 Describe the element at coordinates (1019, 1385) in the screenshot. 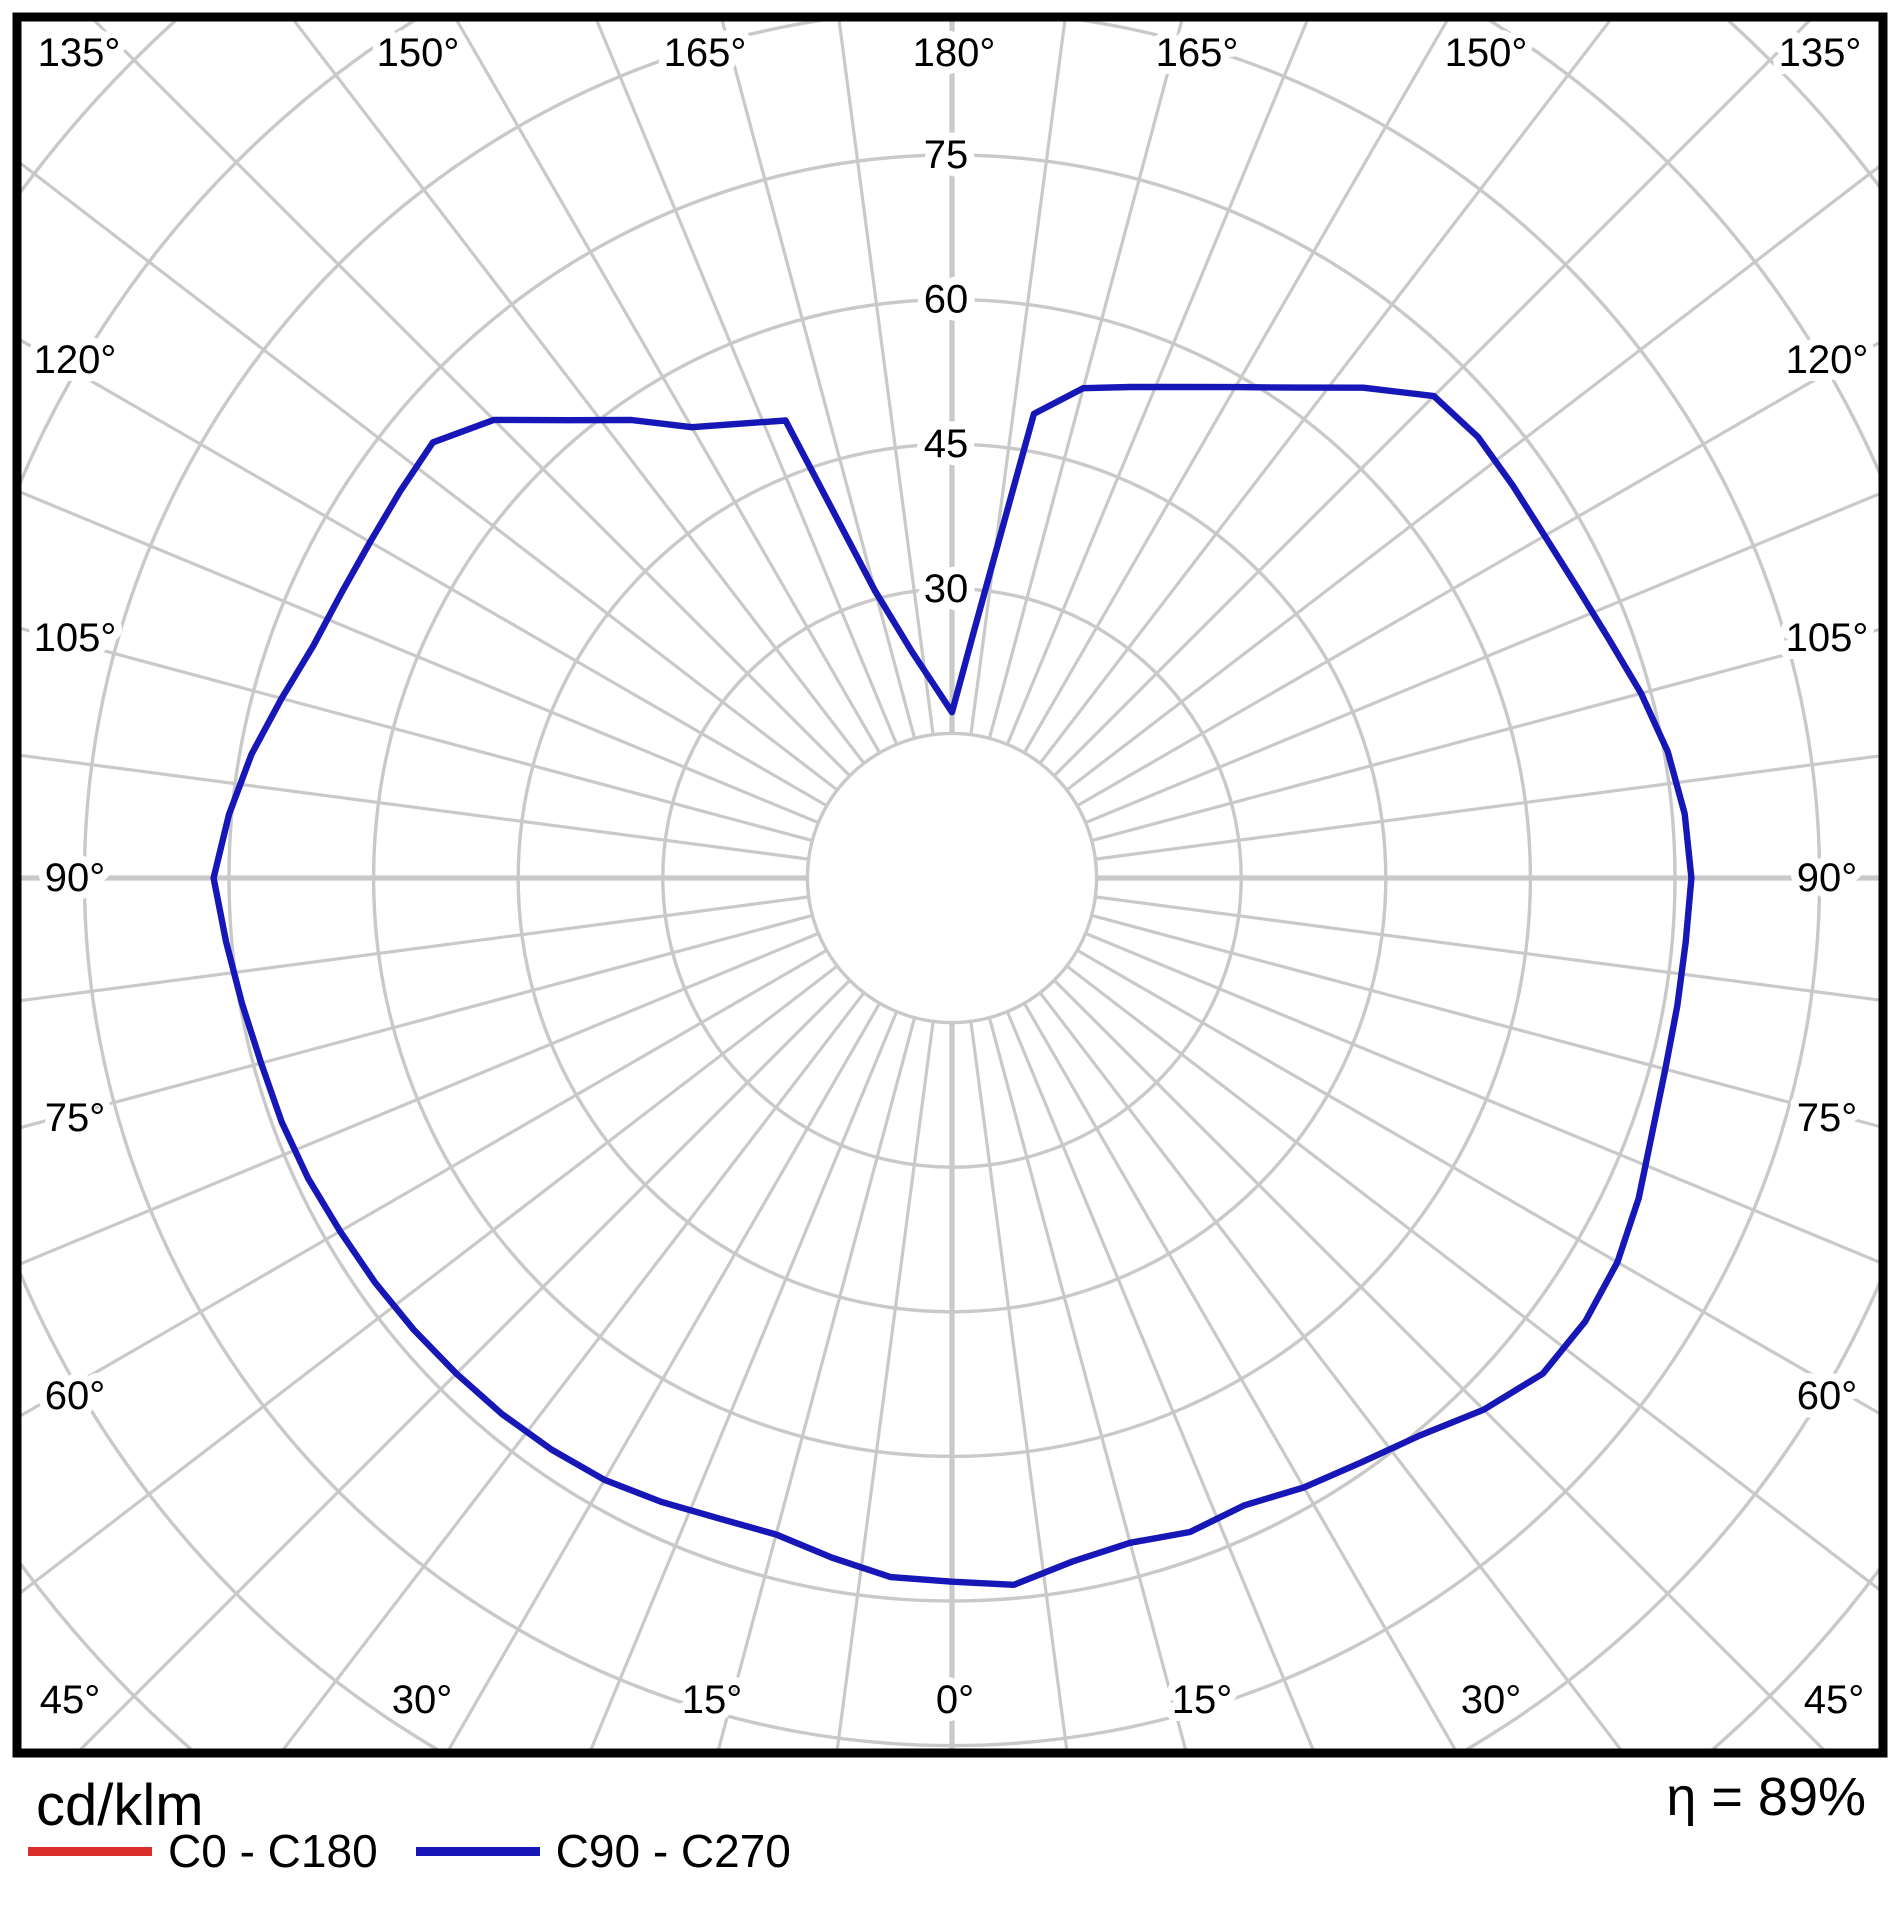

I see `spoke-gridline-7.5` at that location.